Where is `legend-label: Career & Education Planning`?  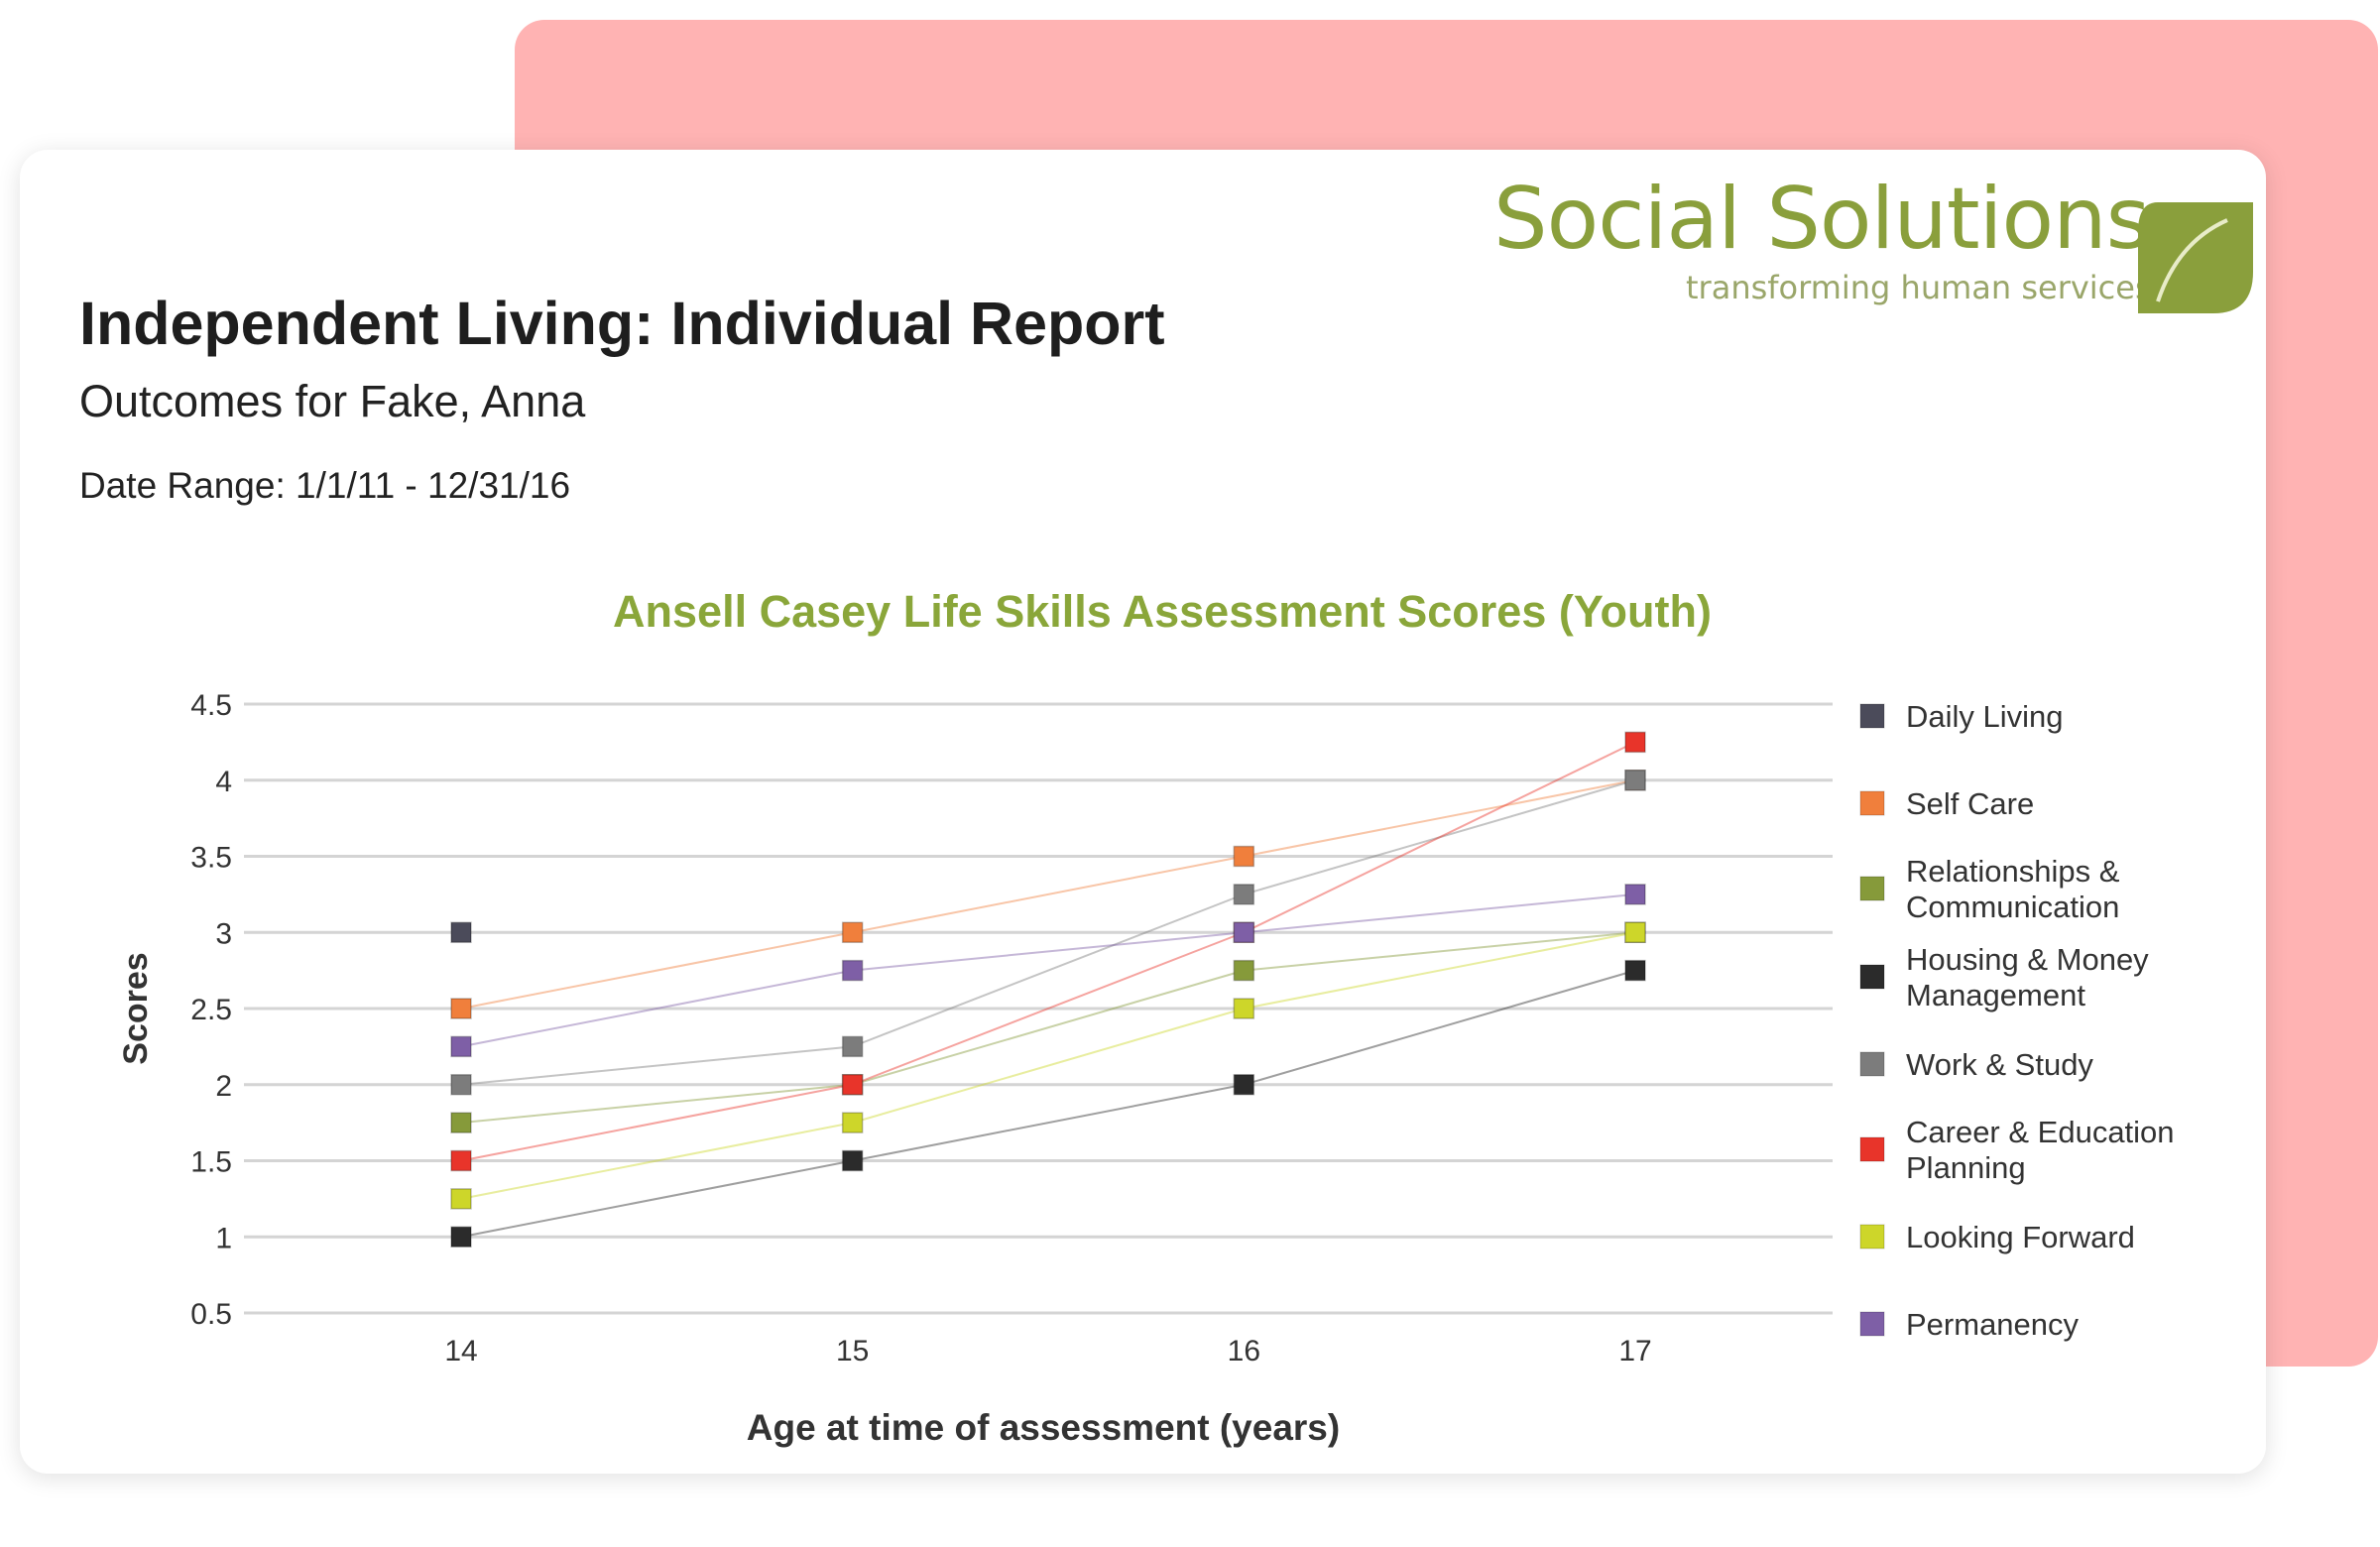 legend-label: Career & Education Planning is located at coordinates (2040, 1150).